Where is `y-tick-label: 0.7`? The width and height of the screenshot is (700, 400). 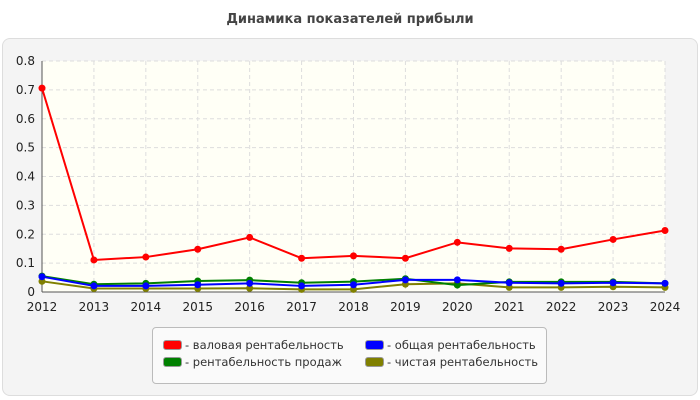 y-tick-label: 0.7 is located at coordinates (25, 90).